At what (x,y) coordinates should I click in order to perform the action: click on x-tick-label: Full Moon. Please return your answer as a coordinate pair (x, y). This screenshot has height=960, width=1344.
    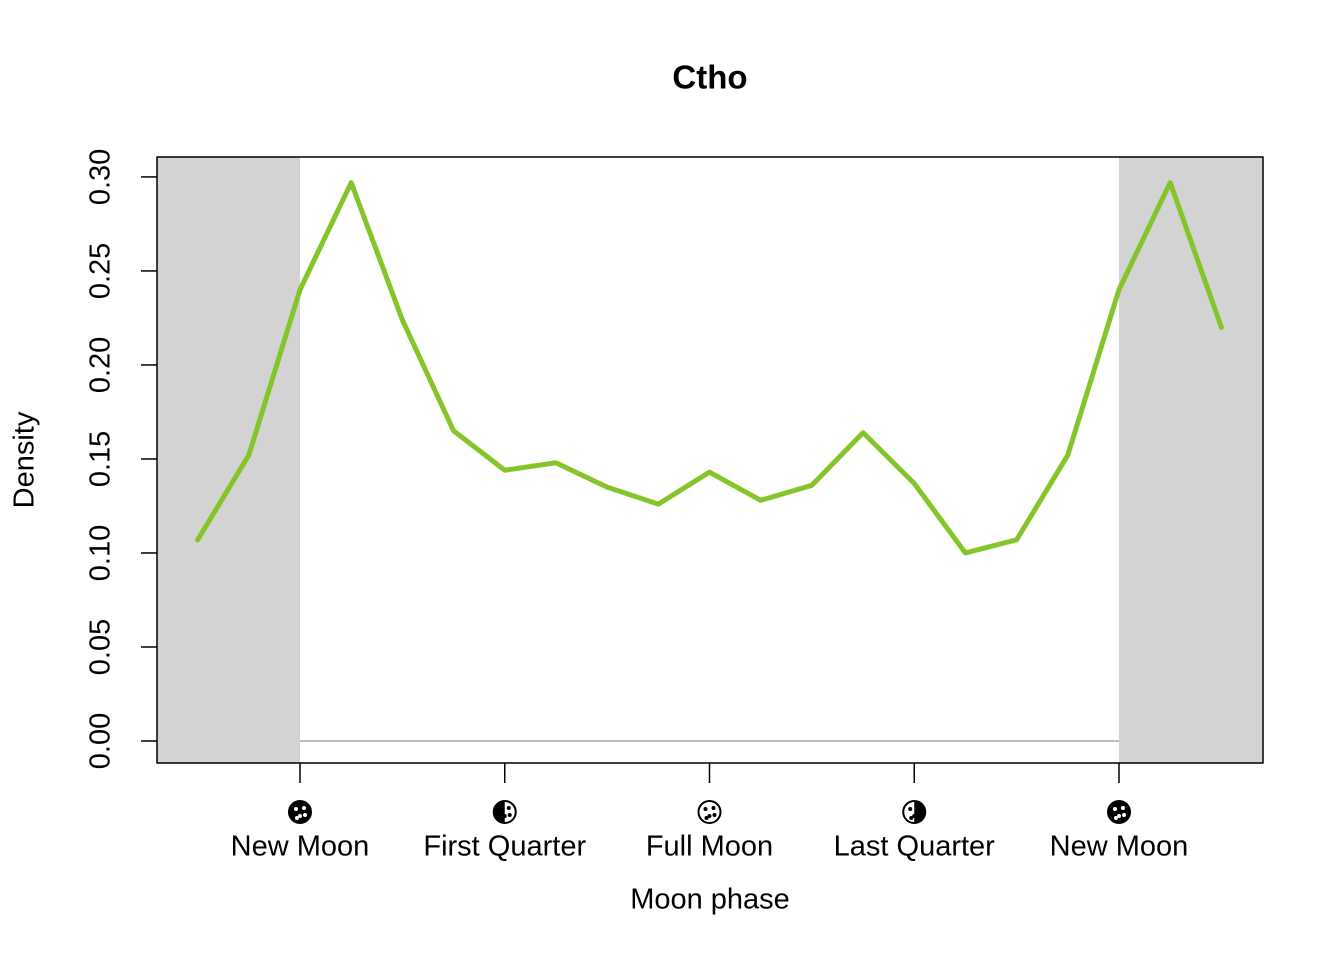
    Looking at the image, I should click on (709, 847).